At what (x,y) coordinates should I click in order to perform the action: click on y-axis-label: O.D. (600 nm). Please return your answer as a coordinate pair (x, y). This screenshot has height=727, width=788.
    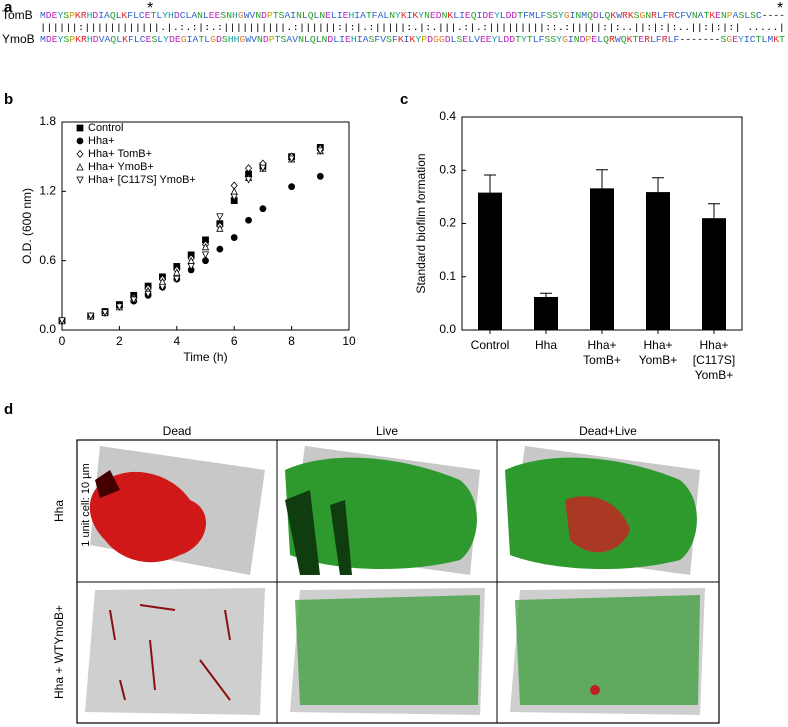
    Looking at the image, I should click on (27, 226).